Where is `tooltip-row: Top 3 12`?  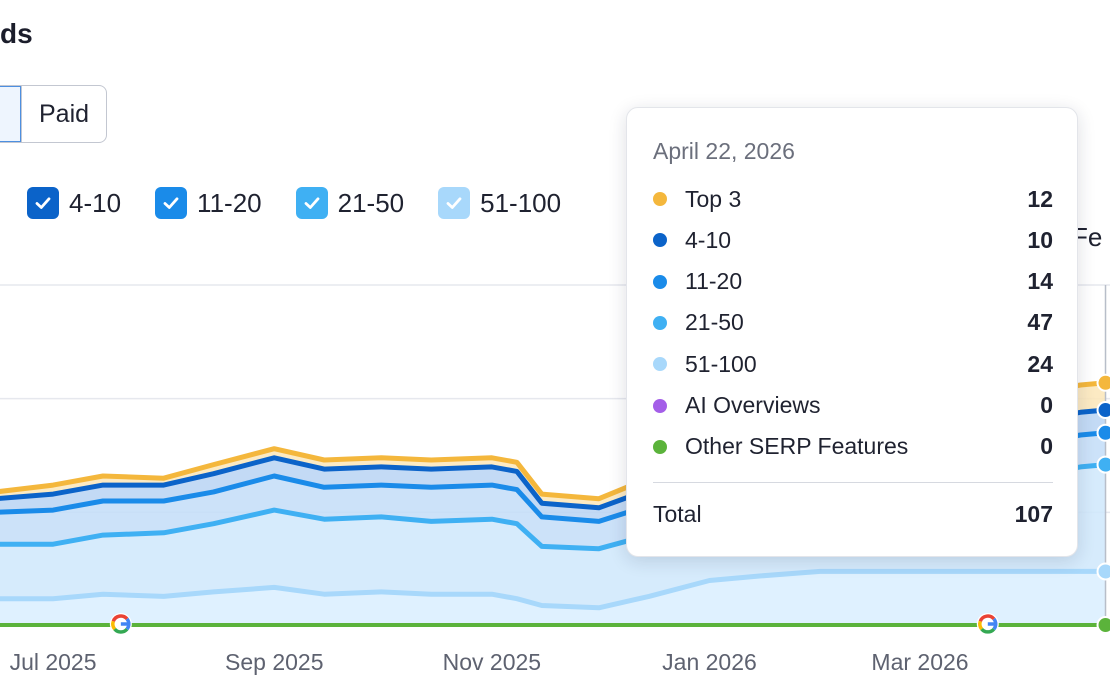 tooltip-row: Top 3 12 is located at coordinates (853, 199).